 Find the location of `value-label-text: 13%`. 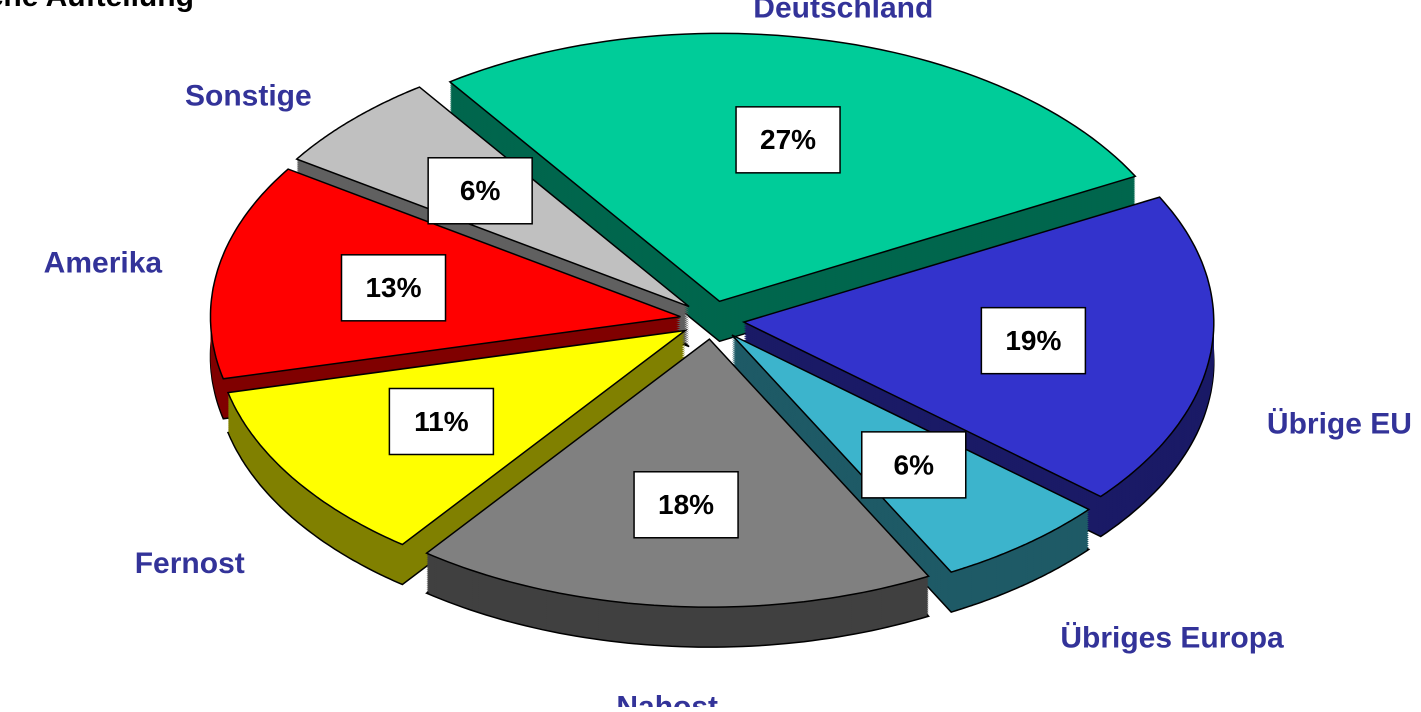

value-label-text: 13% is located at coordinates (393, 287).